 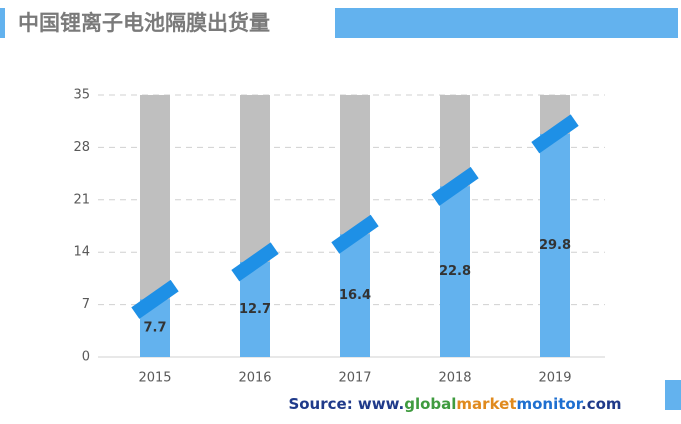 What do you see at coordinates (554, 378) in the screenshot?
I see `x-tick-label: 2019` at bounding box center [554, 378].